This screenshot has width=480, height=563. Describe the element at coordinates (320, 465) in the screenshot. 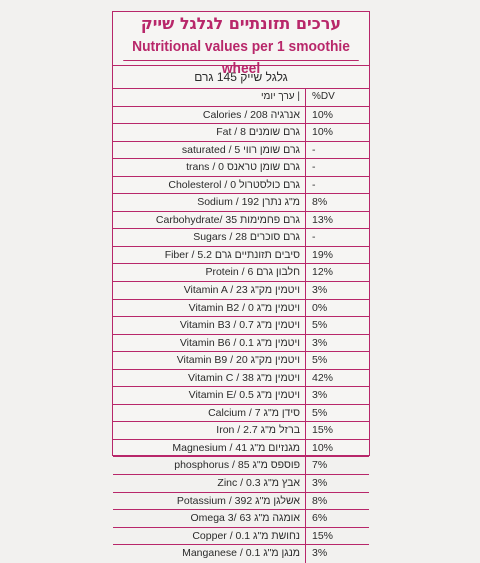

I see `nutrient-dv: 7%` at that location.